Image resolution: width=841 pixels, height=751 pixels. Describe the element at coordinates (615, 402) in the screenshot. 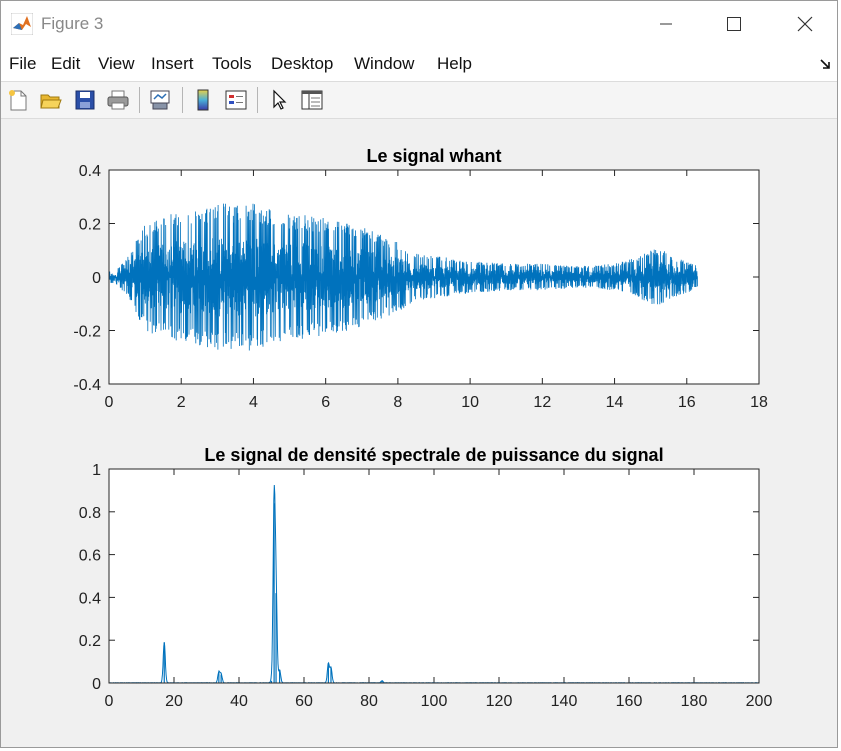

I see `x-tick-label: 14` at that location.